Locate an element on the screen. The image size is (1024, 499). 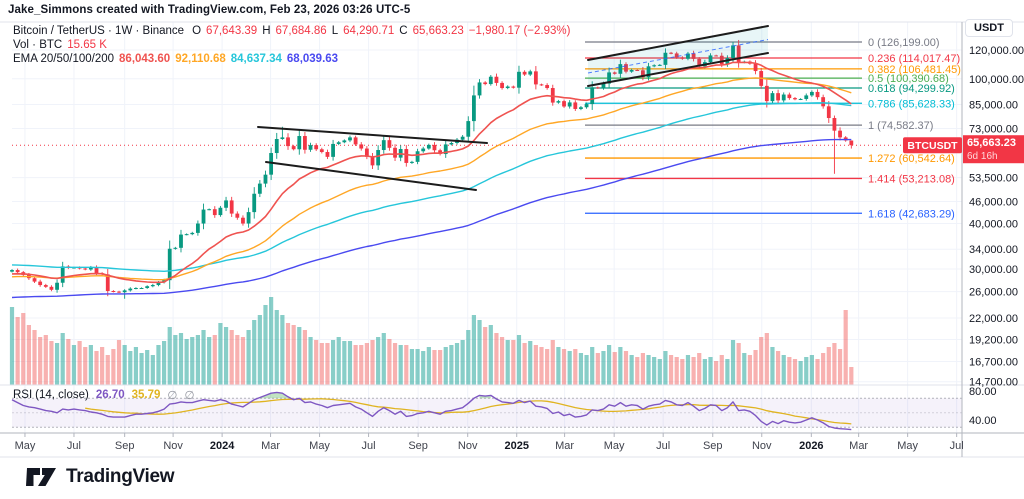
svg-text: 19,200.00 is located at coordinates (993, 341).